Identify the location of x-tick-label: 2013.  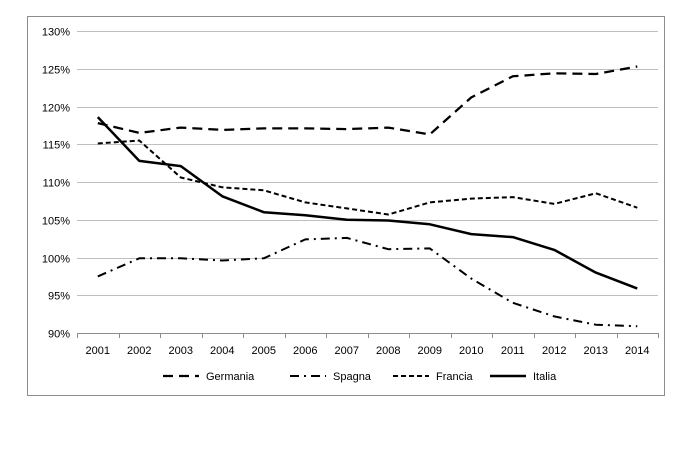
(596, 351).